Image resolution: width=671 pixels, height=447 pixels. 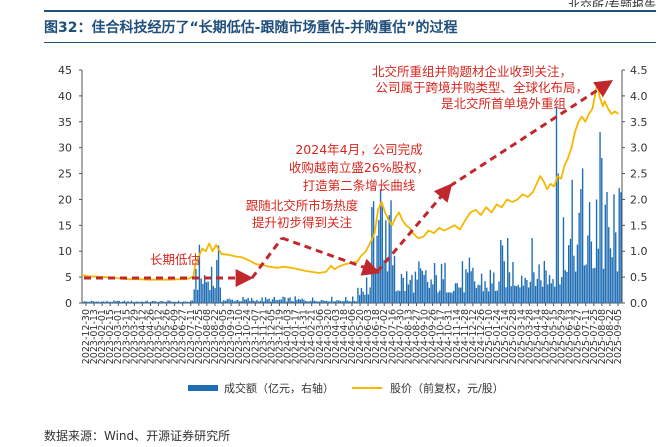 I want to click on left-tick-label: 10, so click(x=65, y=251).